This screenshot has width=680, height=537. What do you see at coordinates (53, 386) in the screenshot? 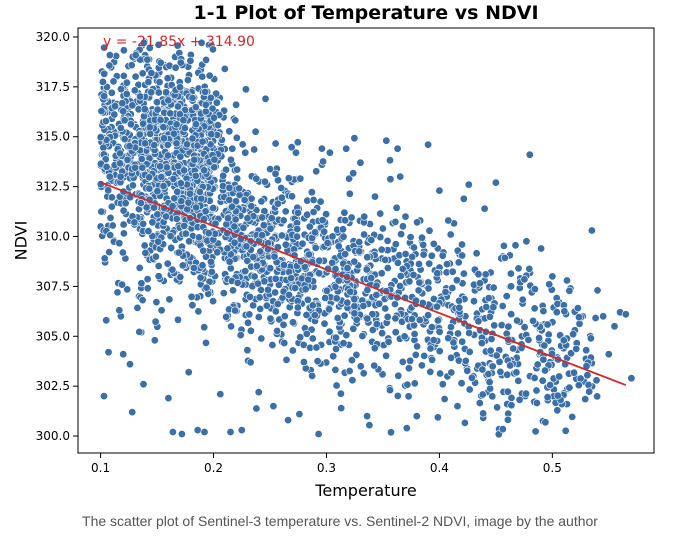
I see `y-tick-label: 302.5` at bounding box center [53, 386].